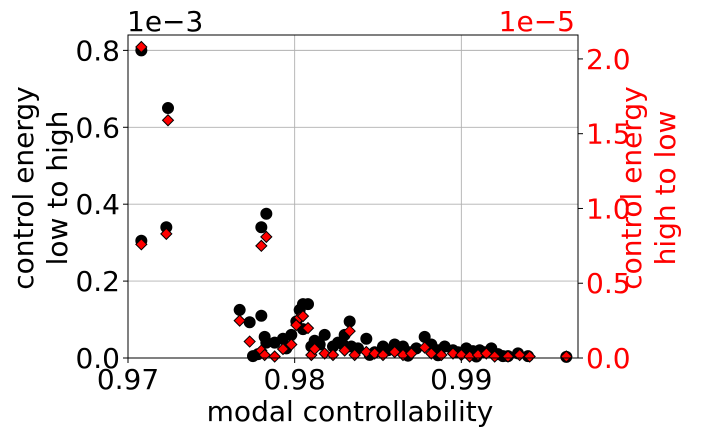 The image size is (703, 435). What do you see at coordinates (97, 281) in the screenshot?
I see `left-y-tick-label: 0.2` at bounding box center [97, 281].